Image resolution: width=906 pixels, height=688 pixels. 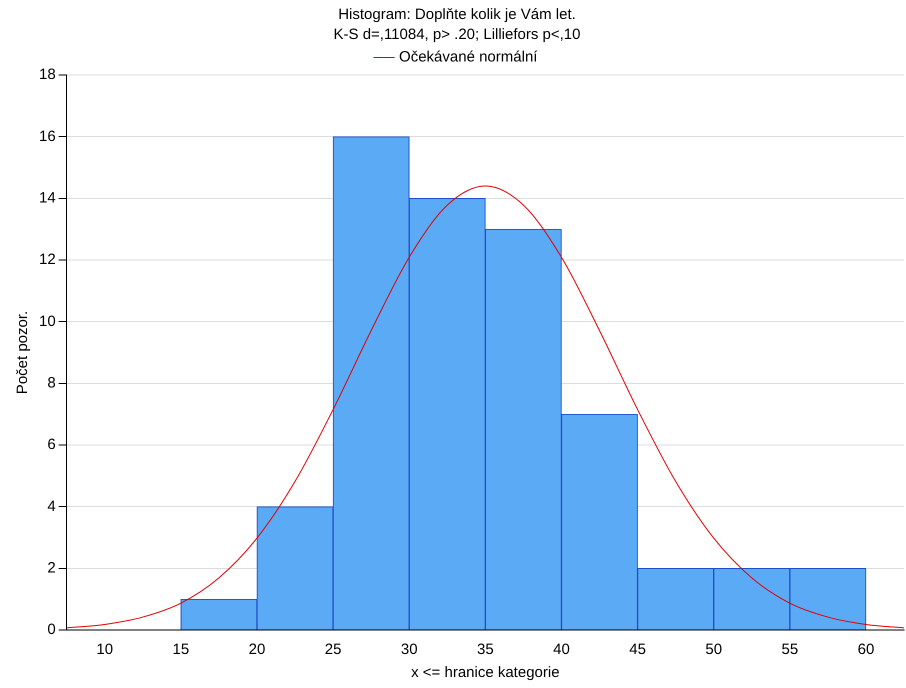 What do you see at coordinates (47, 136) in the screenshot?
I see `y-tick-label: 16` at bounding box center [47, 136].